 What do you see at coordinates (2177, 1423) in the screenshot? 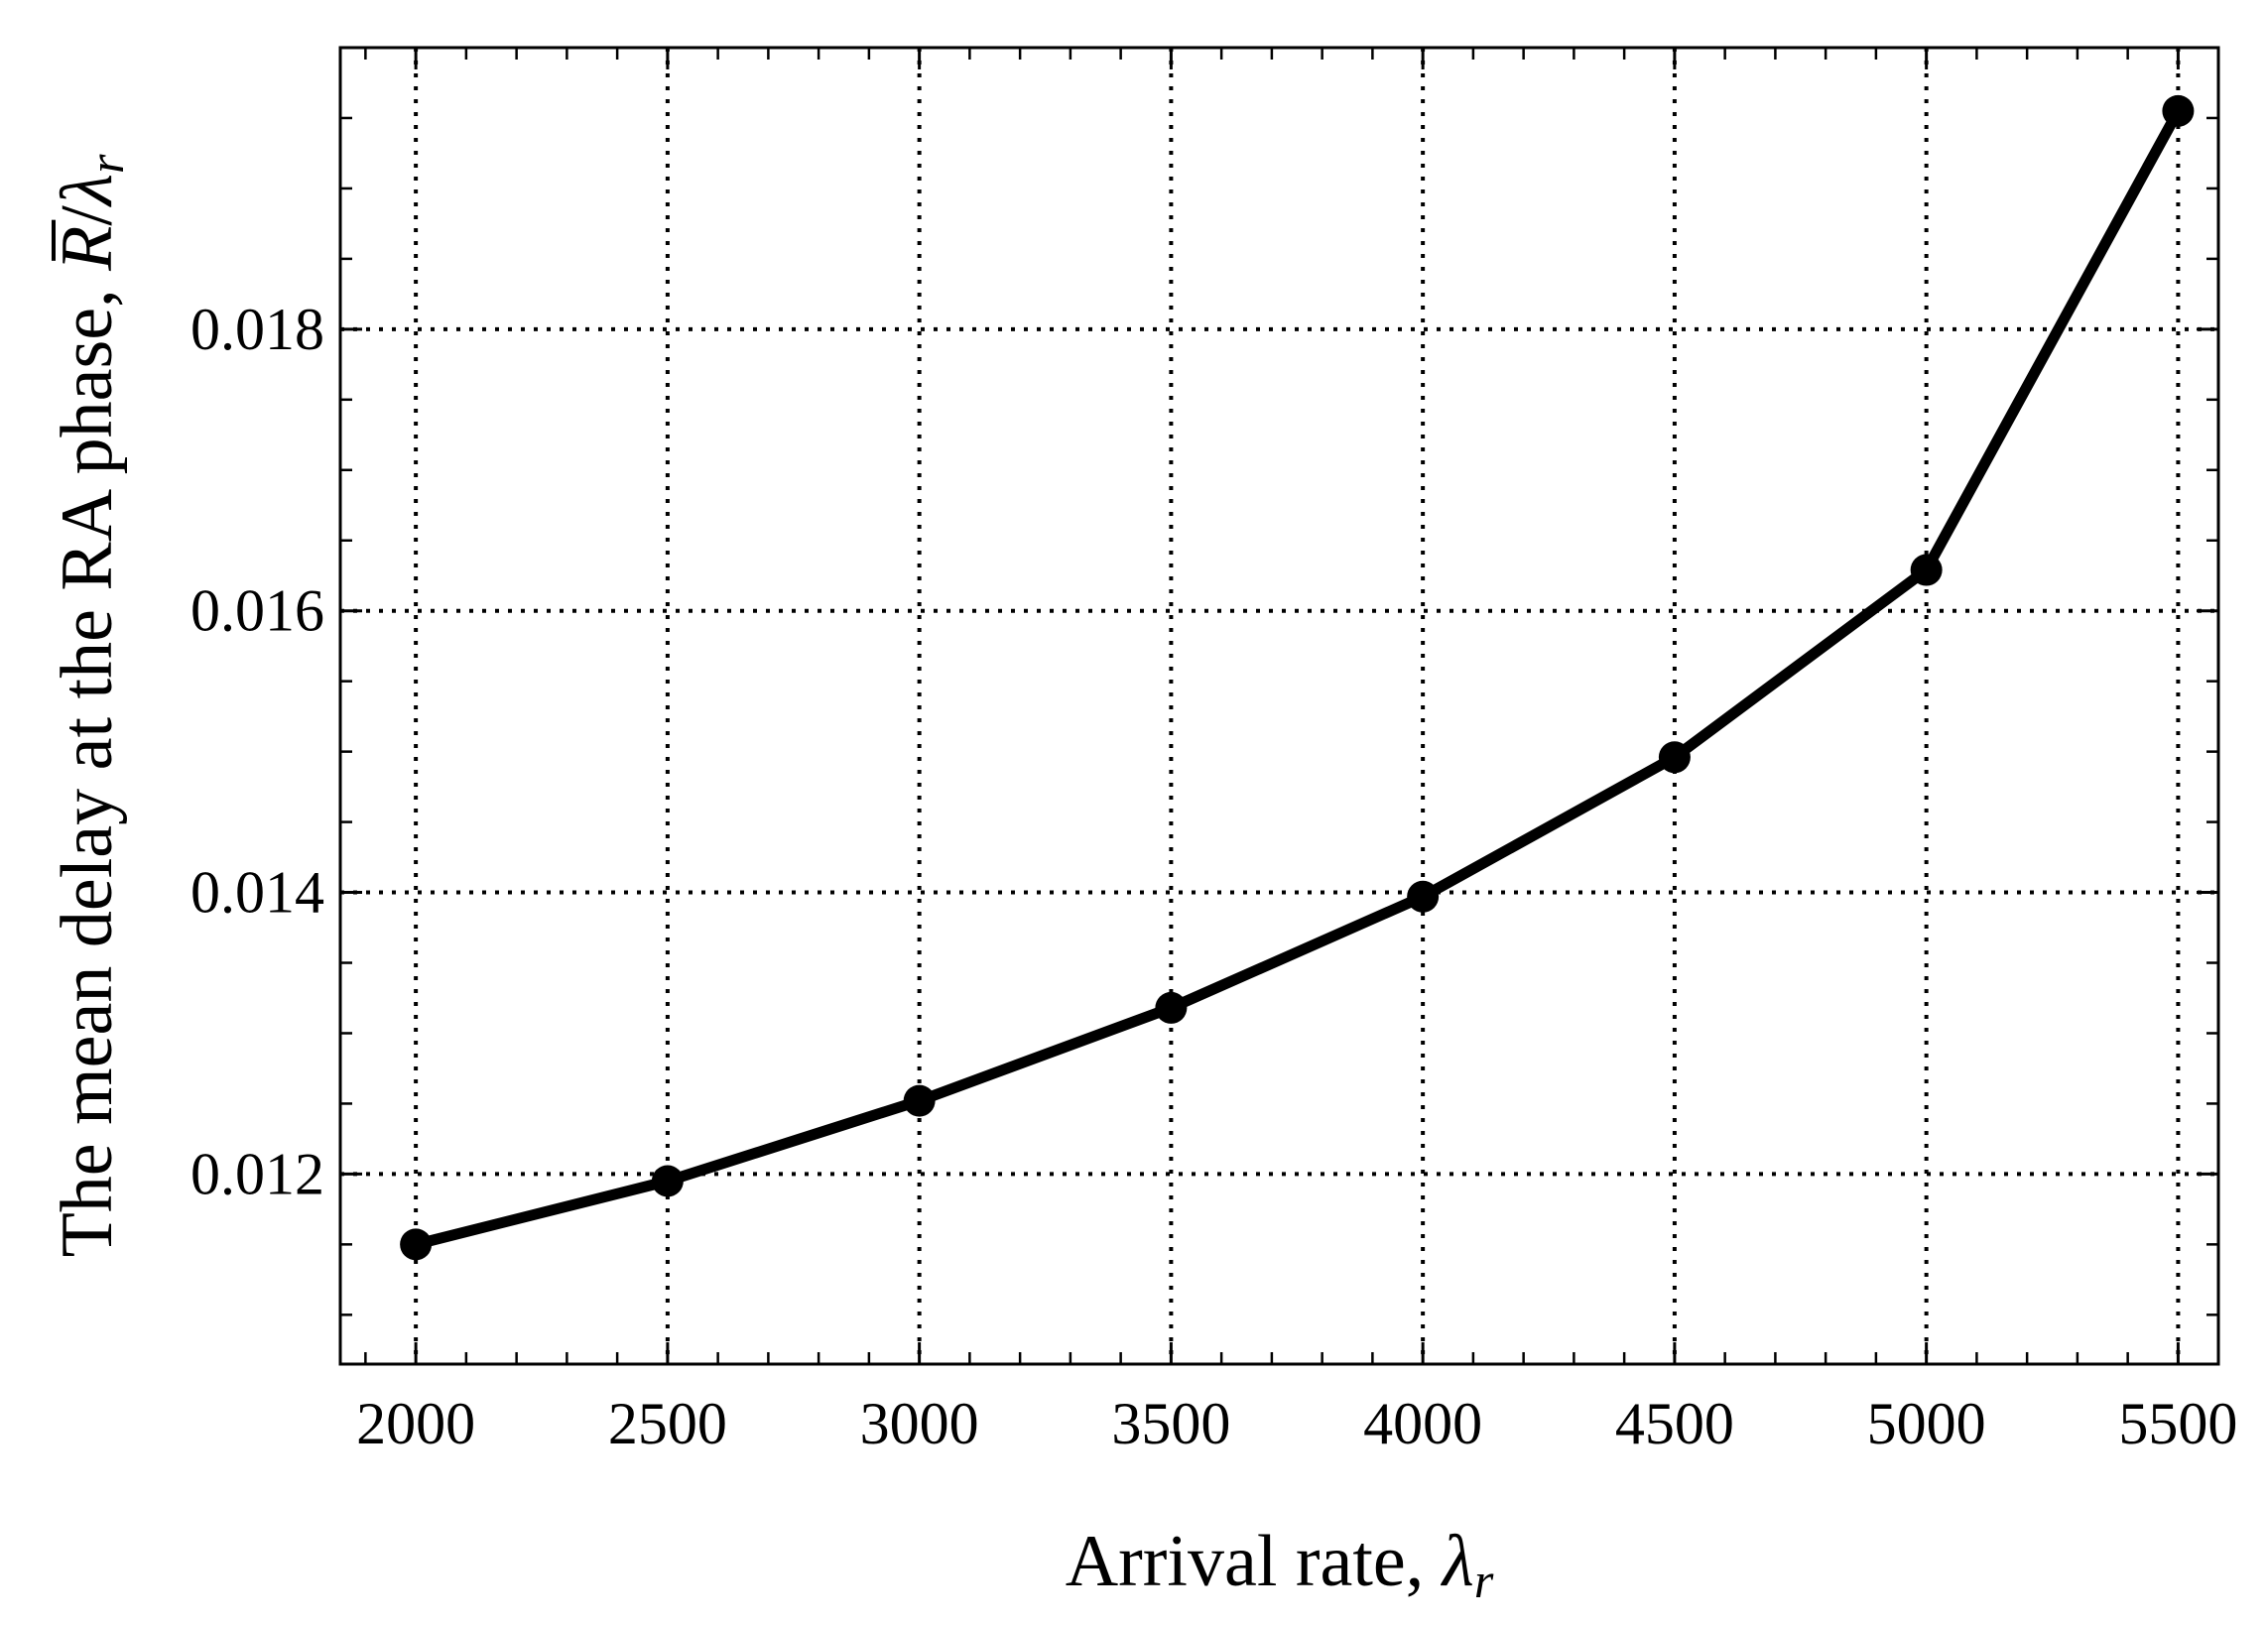
I see `x-tick-label: 5500` at bounding box center [2177, 1423].